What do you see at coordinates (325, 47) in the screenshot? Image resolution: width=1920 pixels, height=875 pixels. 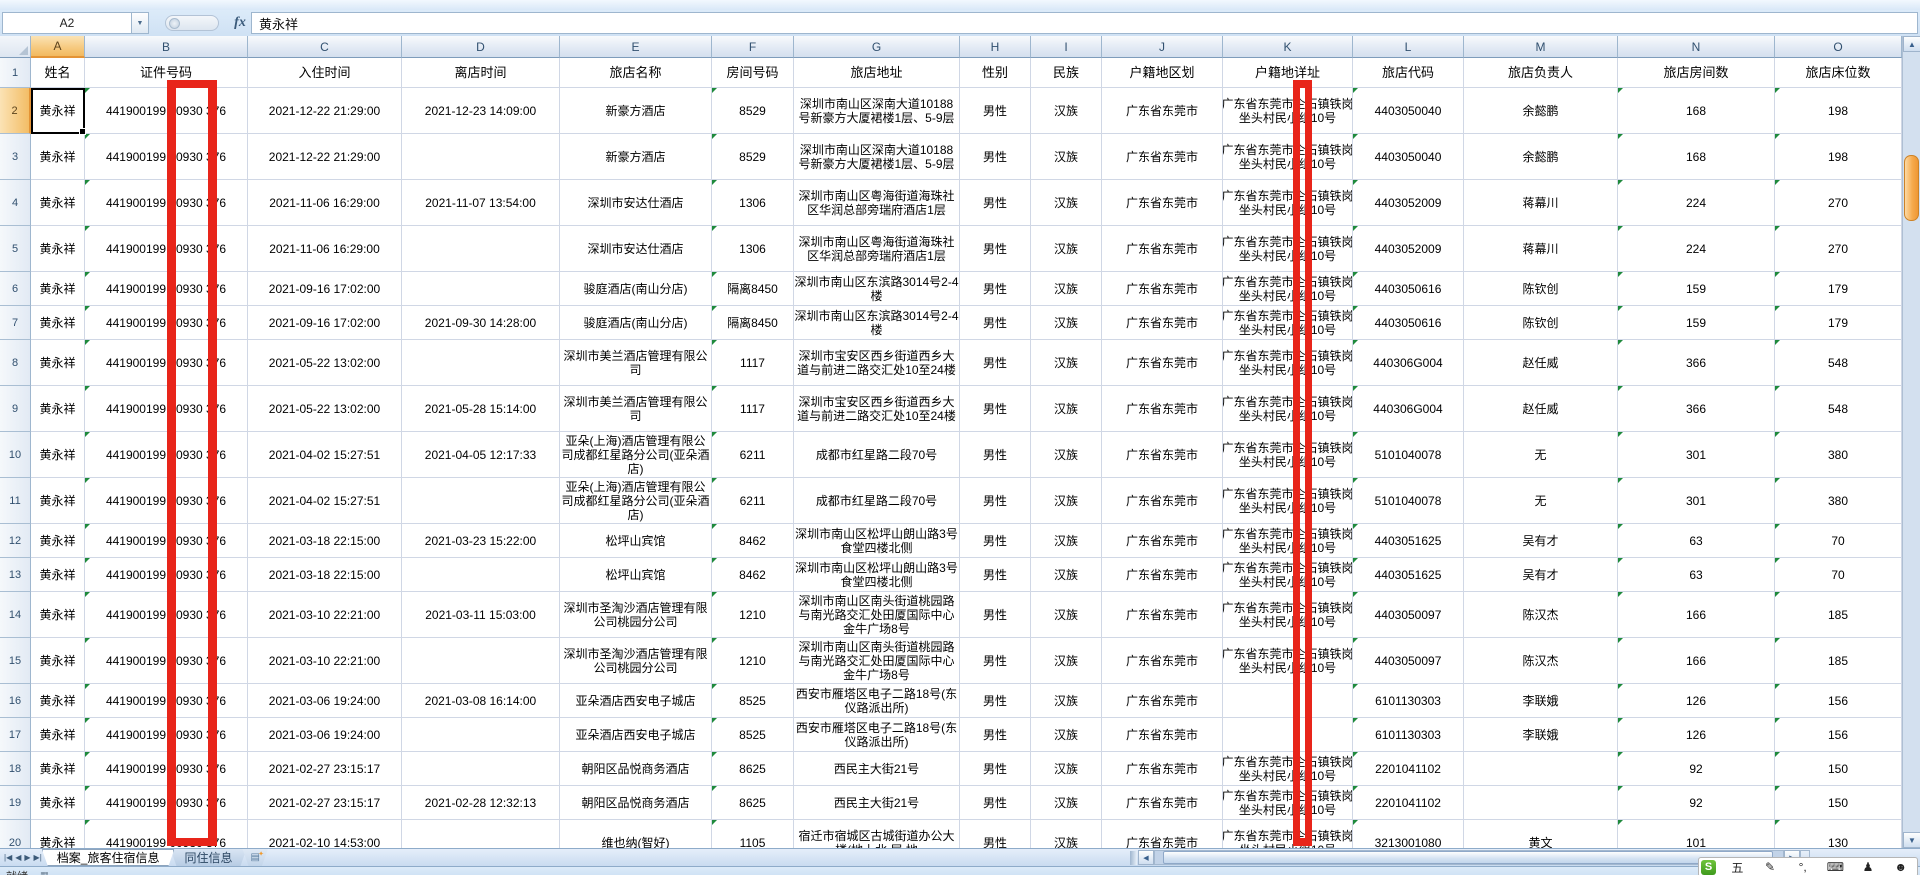 I see `column-header-C: C` at bounding box center [325, 47].